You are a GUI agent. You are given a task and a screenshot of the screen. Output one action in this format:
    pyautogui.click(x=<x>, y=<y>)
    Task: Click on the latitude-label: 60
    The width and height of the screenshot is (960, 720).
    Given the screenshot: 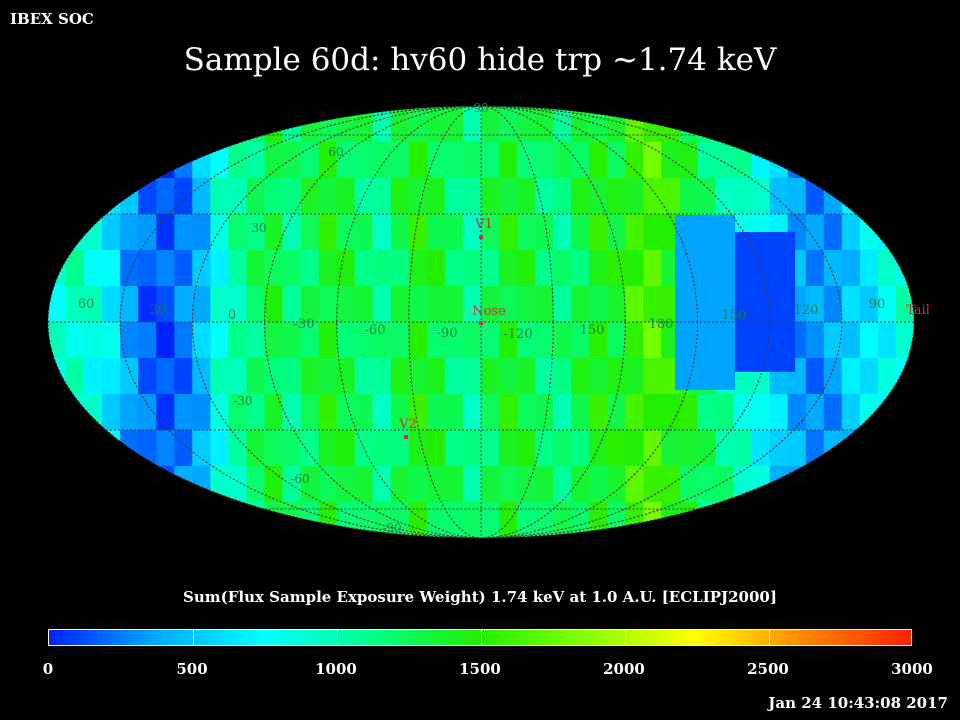 What is the action you would take?
    pyautogui.click(x=335, y=152)
    